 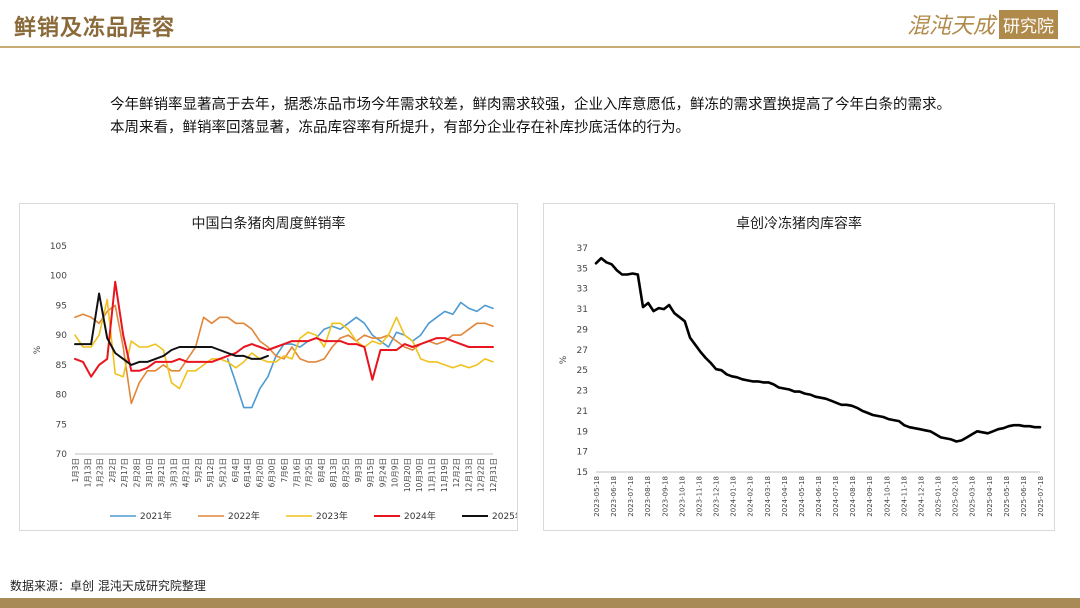 I want to click on header: 鲜销及冻品库容 混沌天成 研究院, so click(x=540, y=25).